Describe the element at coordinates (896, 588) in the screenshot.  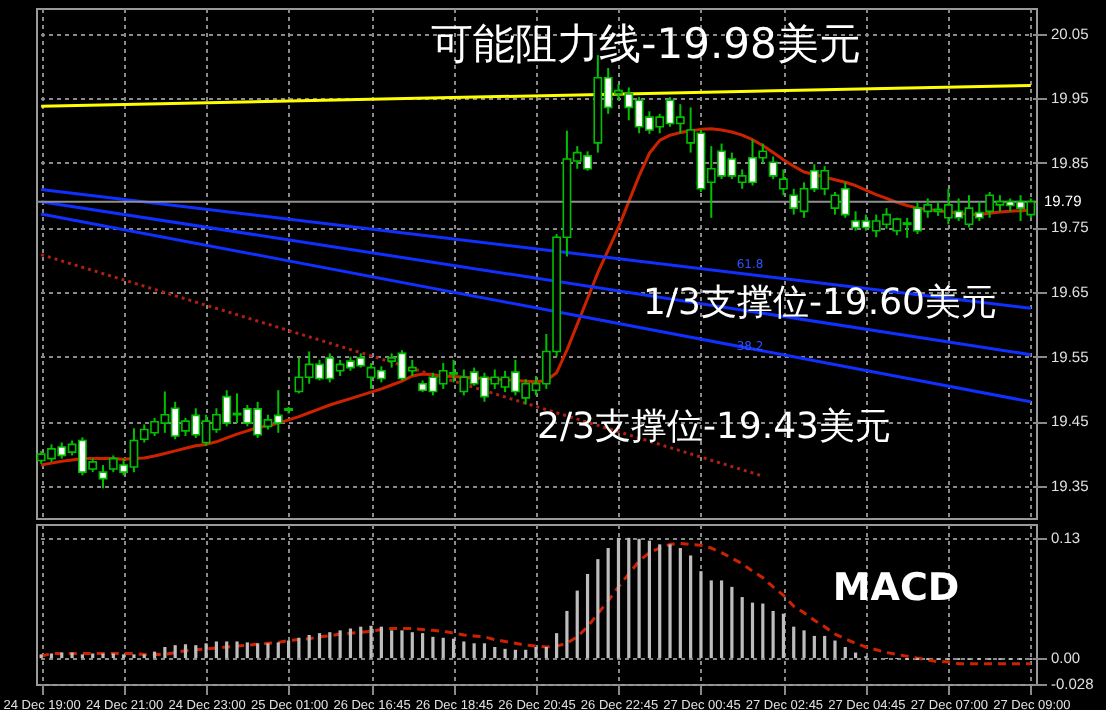
I see `annotation: MACD` at that location.